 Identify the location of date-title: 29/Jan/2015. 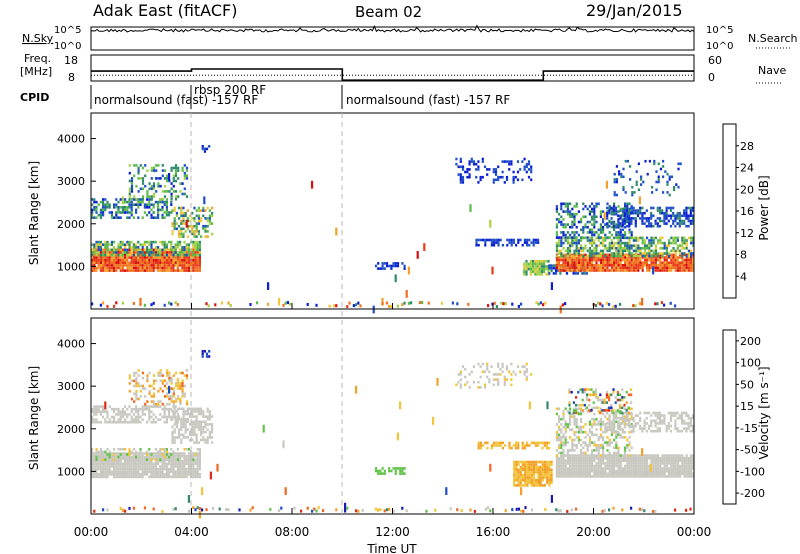
(634, 10).